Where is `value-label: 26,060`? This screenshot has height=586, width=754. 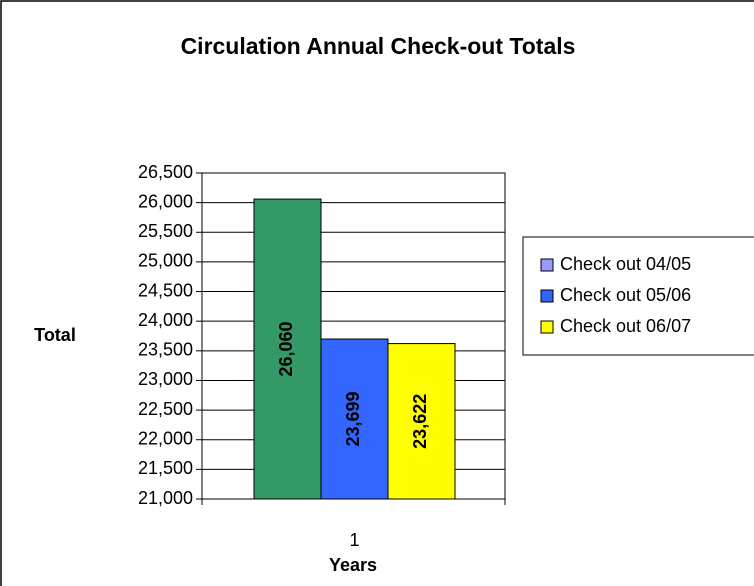
value-label: 26,060 is located at coordinates (286, 349).